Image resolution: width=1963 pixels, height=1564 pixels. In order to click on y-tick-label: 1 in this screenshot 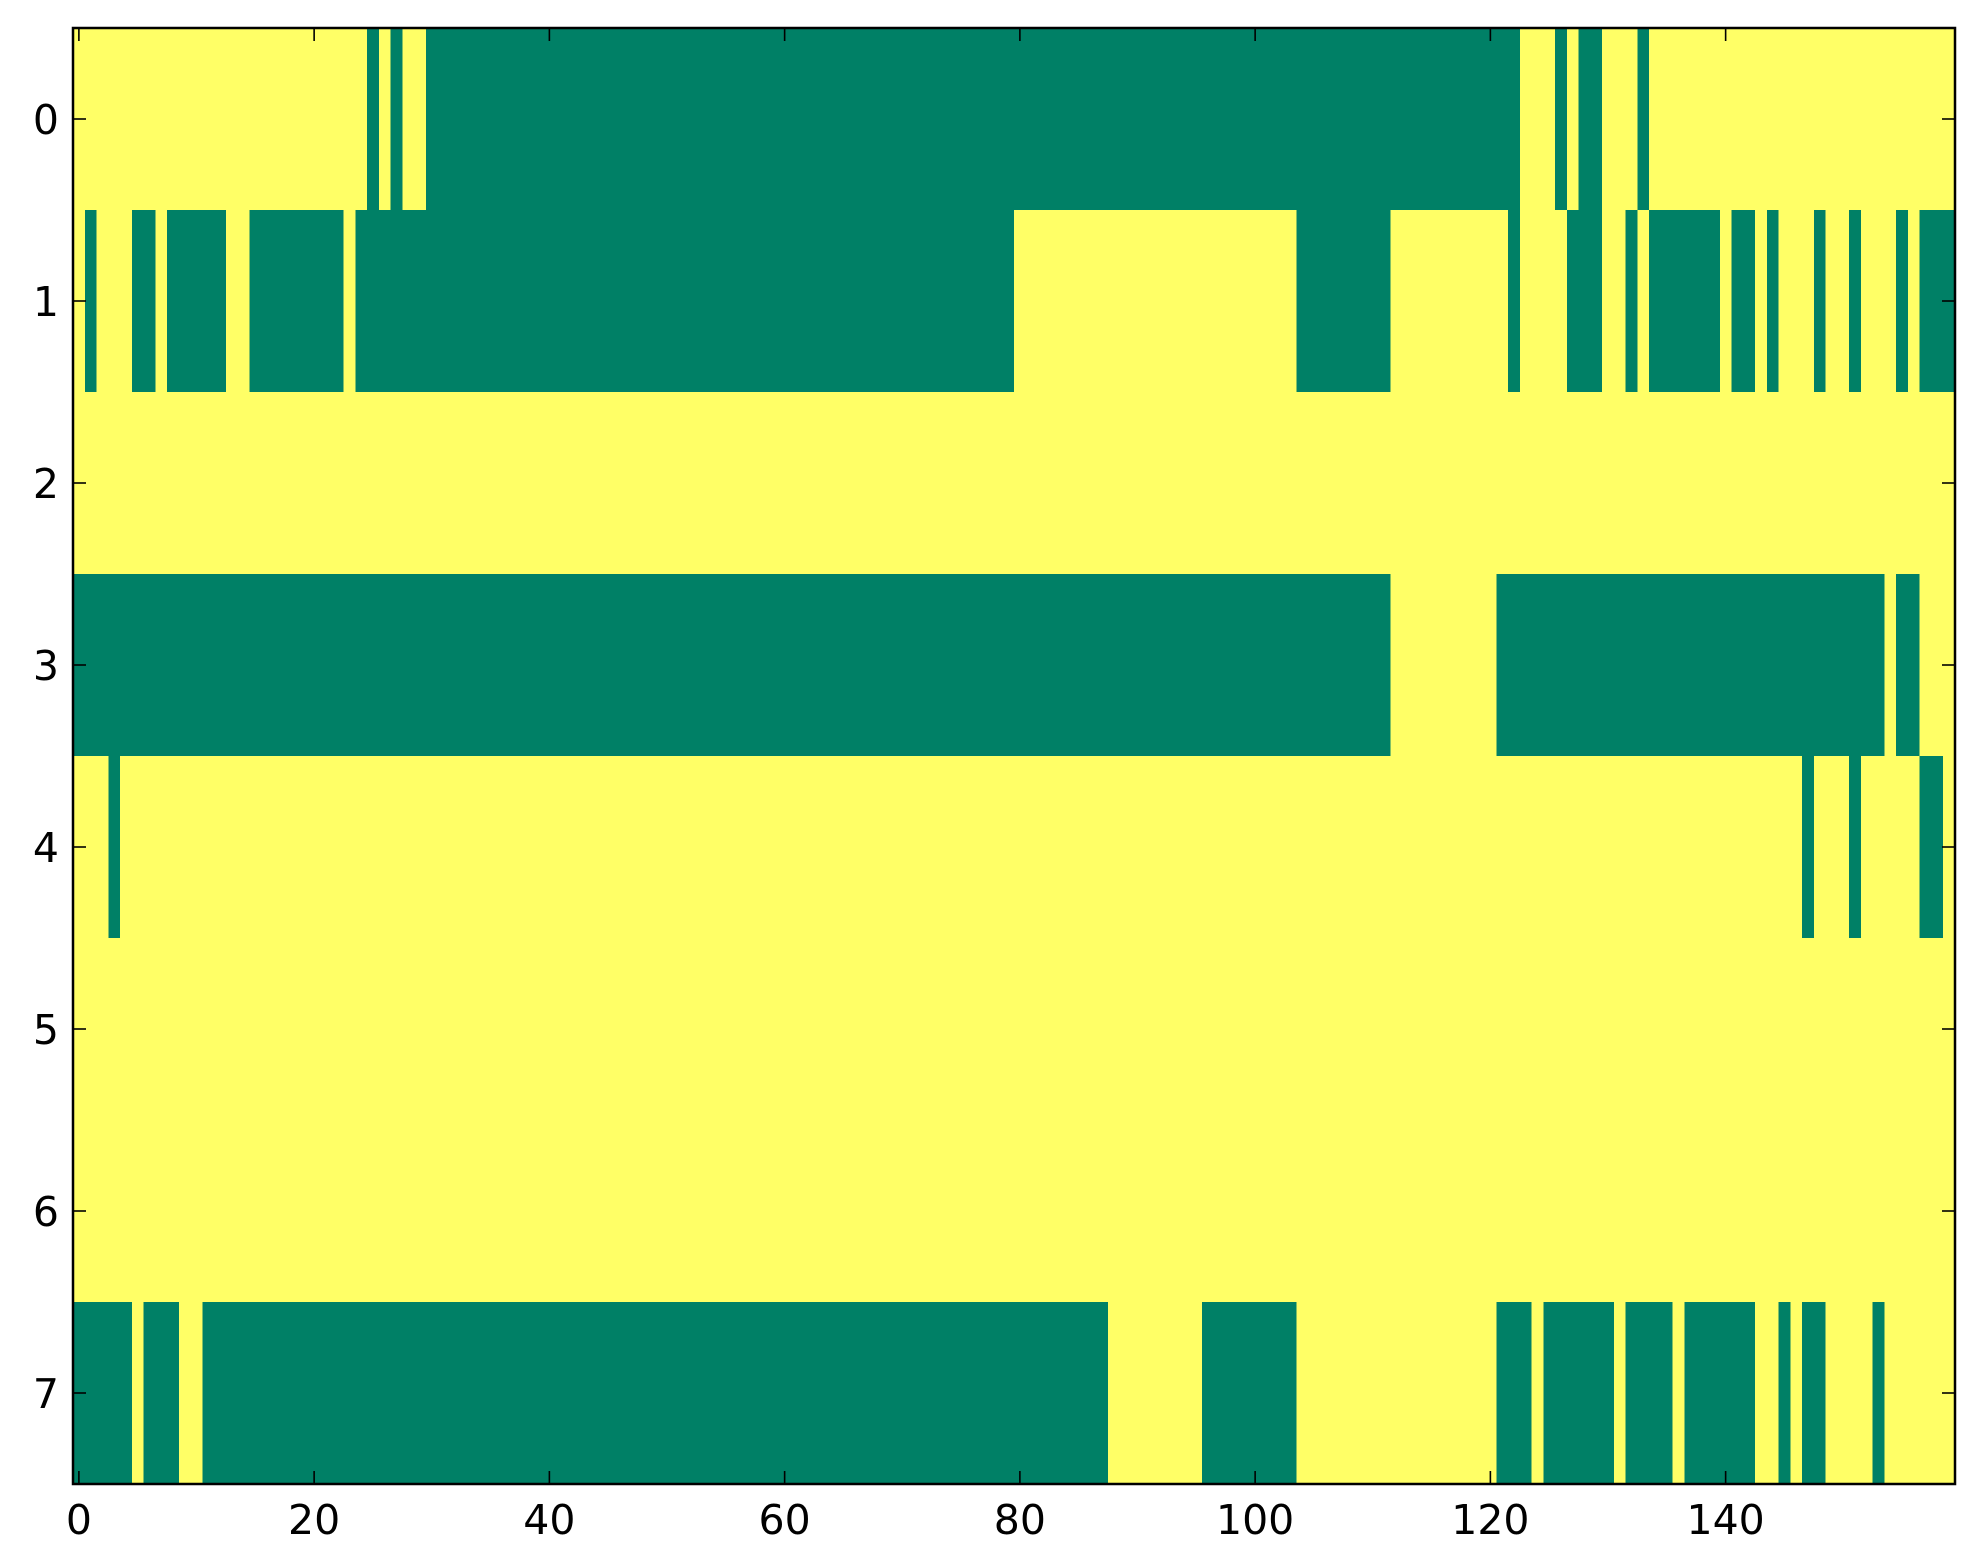, I will do `click(46, 302)`.